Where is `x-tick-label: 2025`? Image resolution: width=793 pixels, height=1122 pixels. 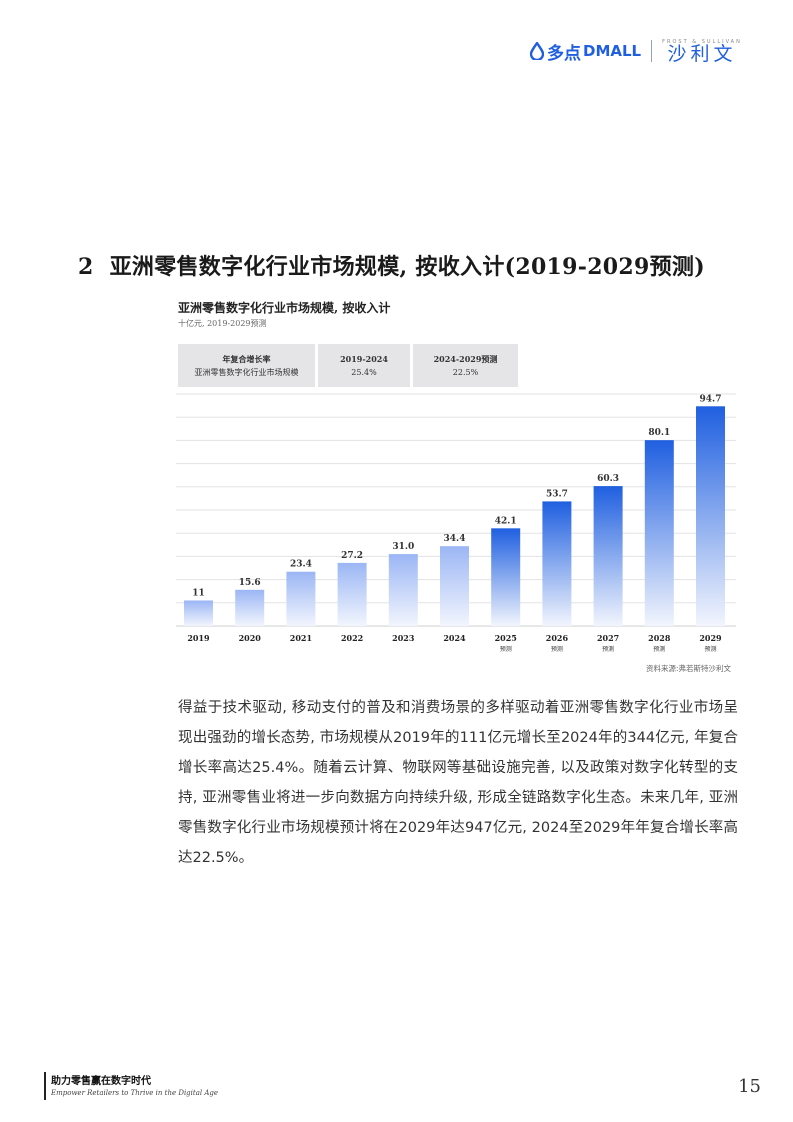 x-tick-label: 2025 is located at coordinates (506, 638).